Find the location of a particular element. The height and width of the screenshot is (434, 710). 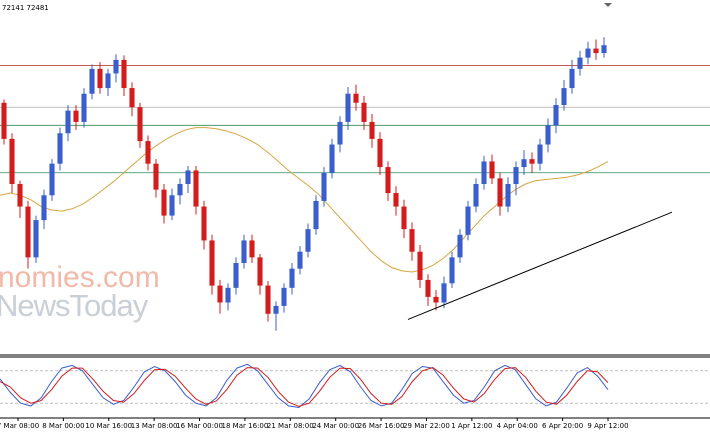

x-tick-label: 9 Apr 12:00 is located at coordinates (607, 426).